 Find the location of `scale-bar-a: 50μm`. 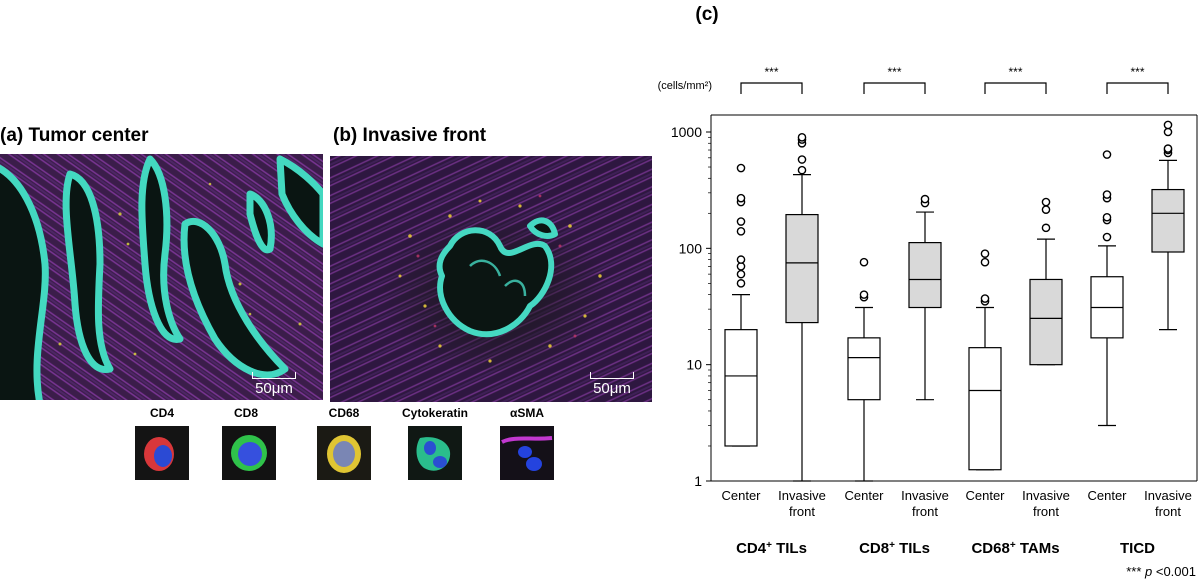

scale-bar-a: 50μm is located at coordinates (274, 384).